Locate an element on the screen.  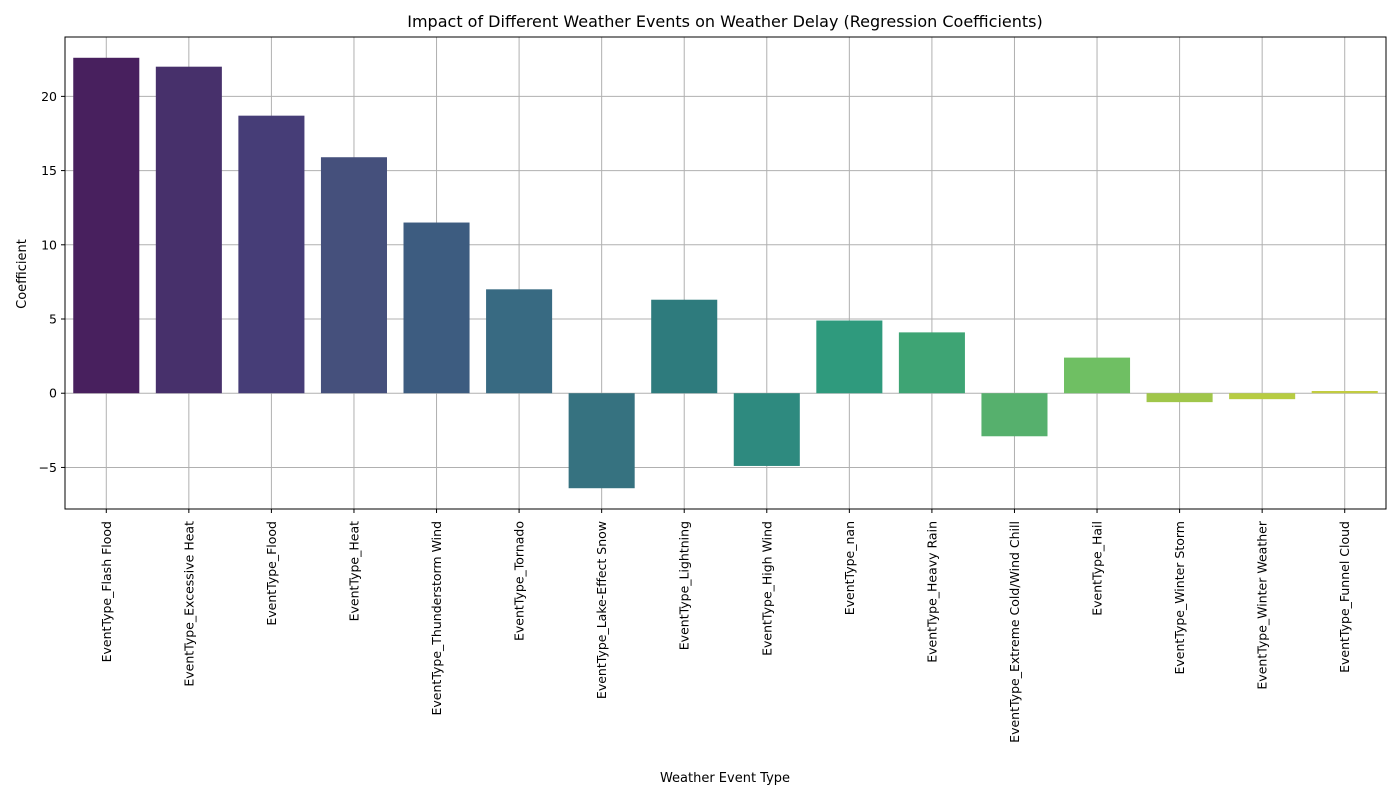
x-tick-label: EventType_Thunderstorm Wind is located at coordinates (436, 618).